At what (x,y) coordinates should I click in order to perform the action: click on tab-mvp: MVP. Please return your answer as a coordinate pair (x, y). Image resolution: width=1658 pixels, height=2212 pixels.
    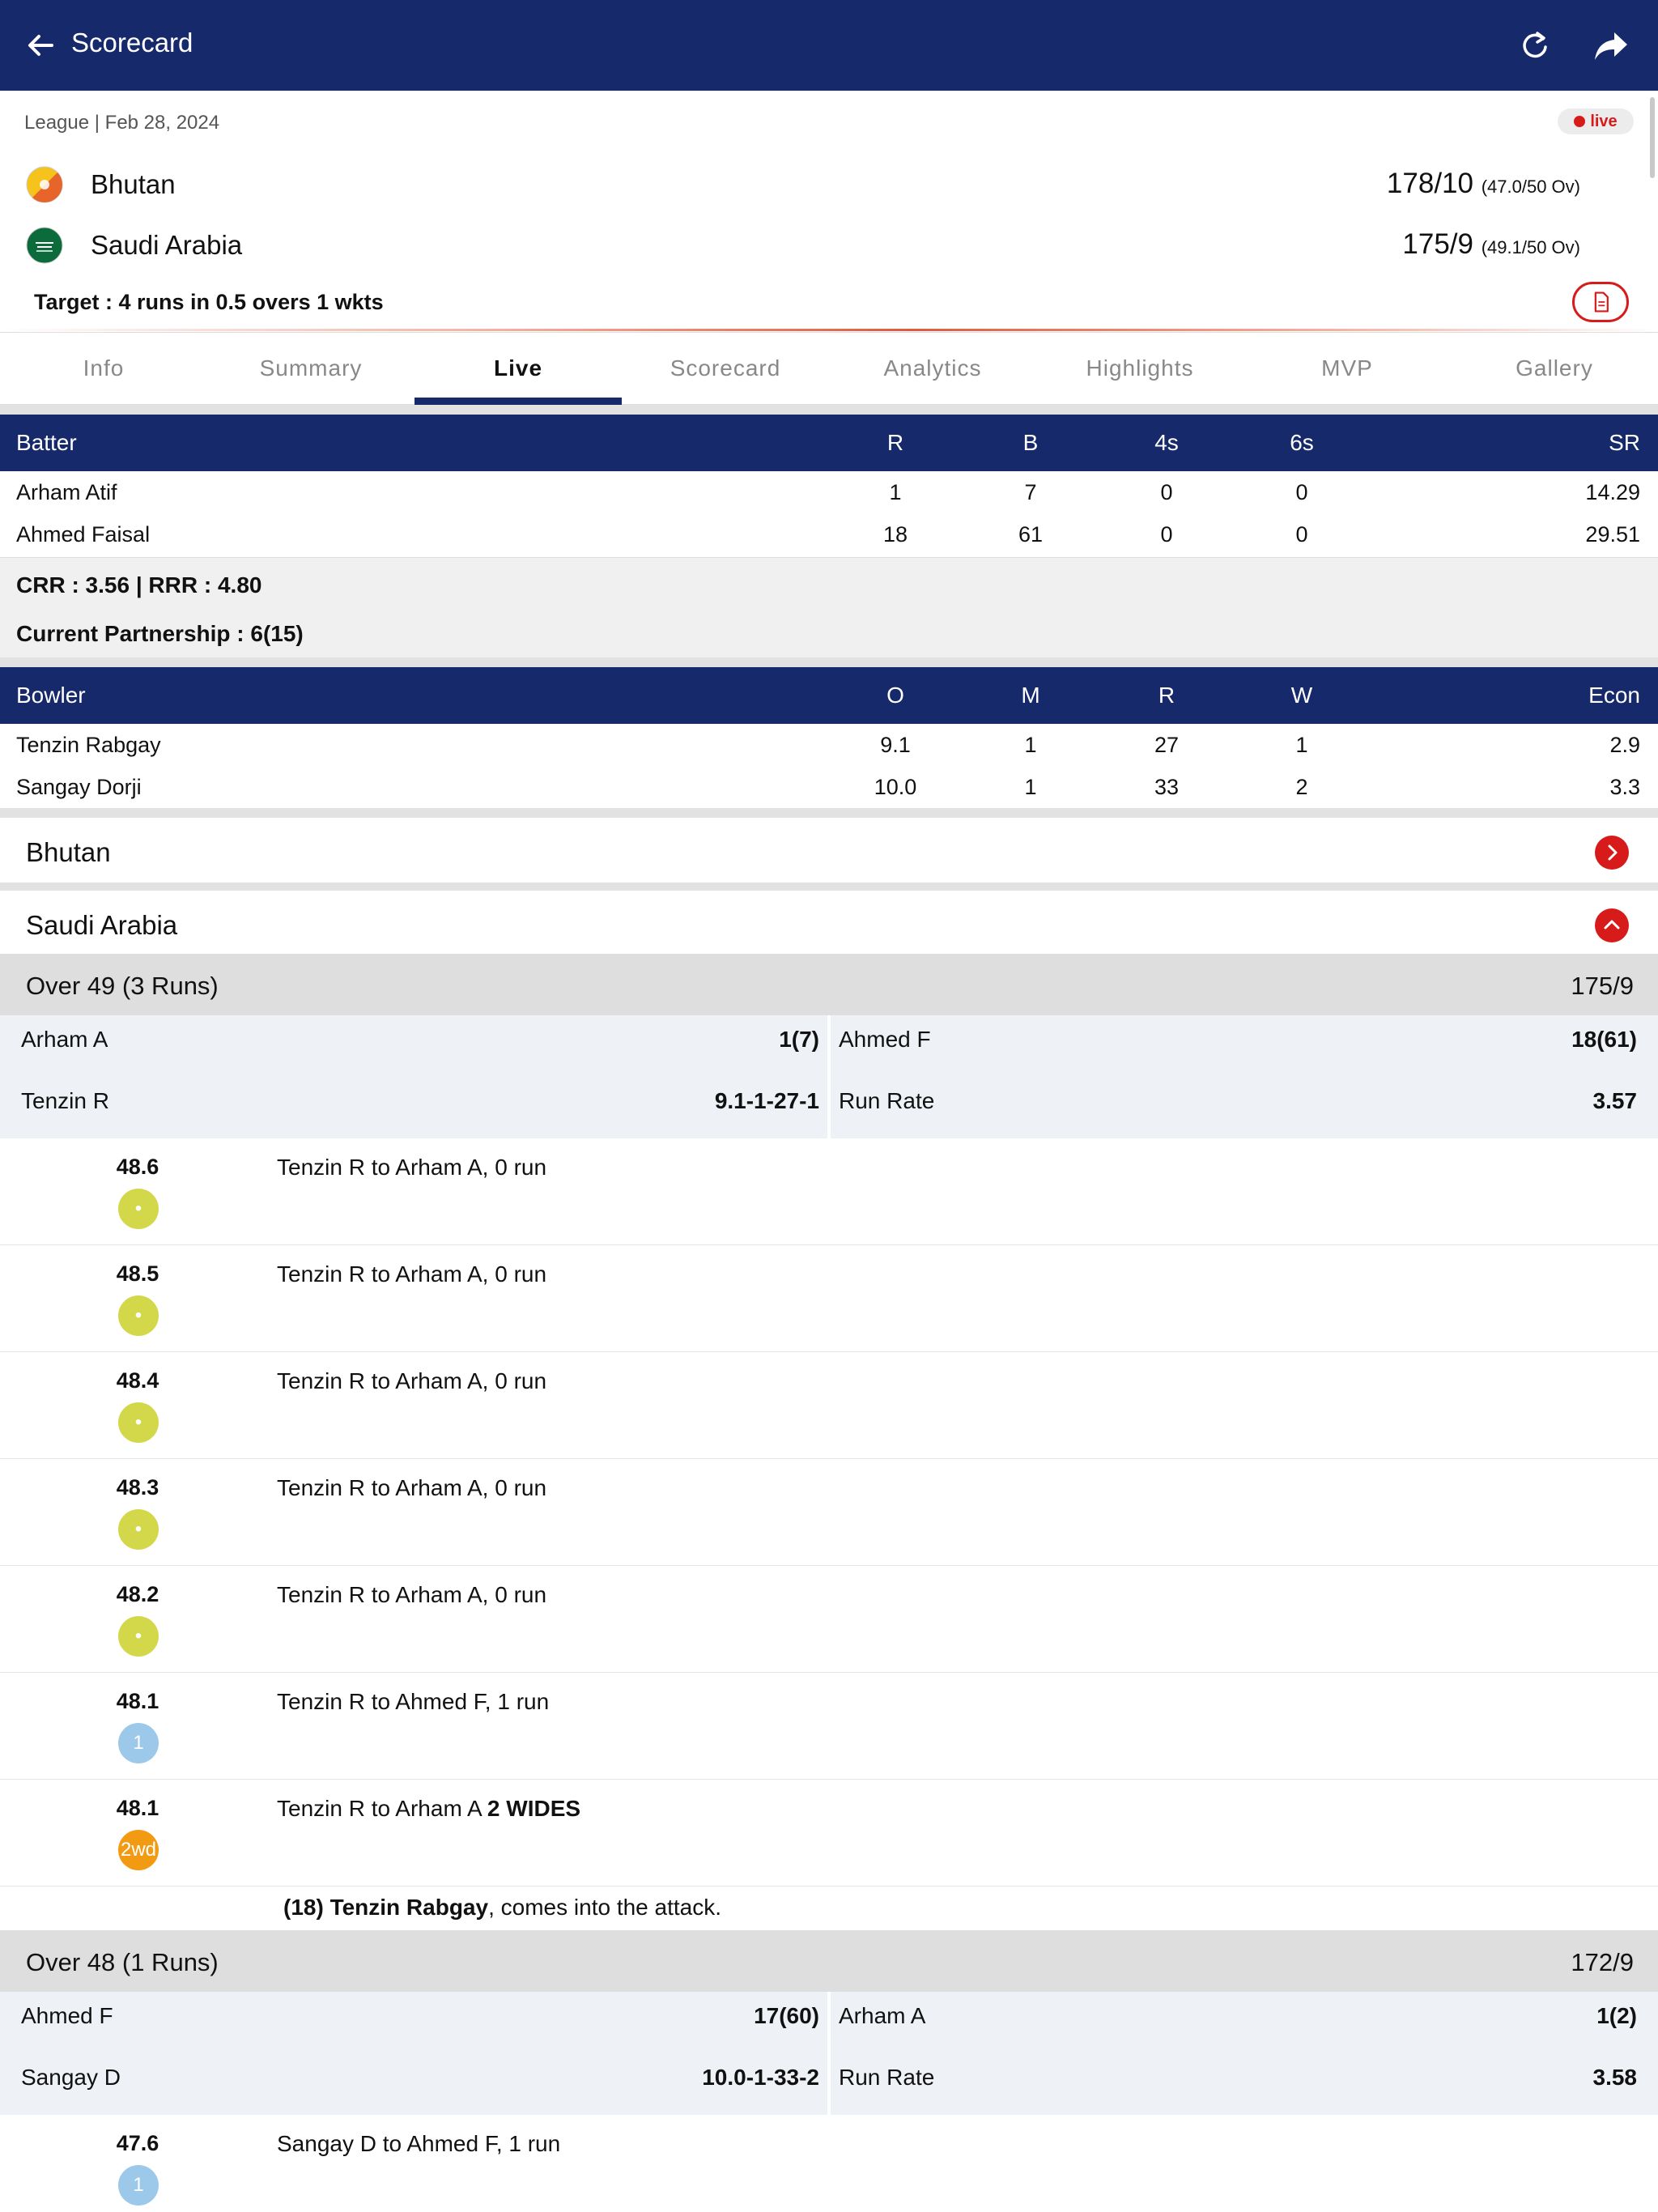
    Looking at the image, I should click on (1347, 368).